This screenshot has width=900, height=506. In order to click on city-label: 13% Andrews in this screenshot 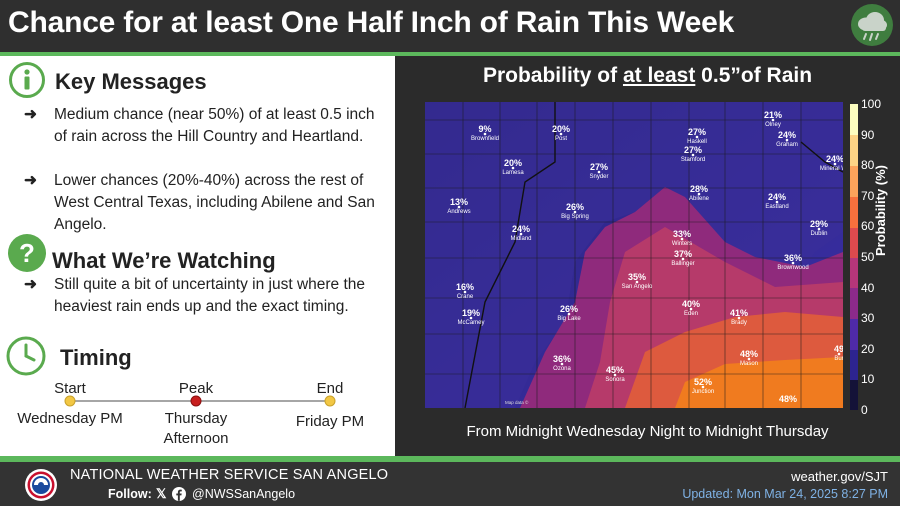, I will do `click(458, 206)`.